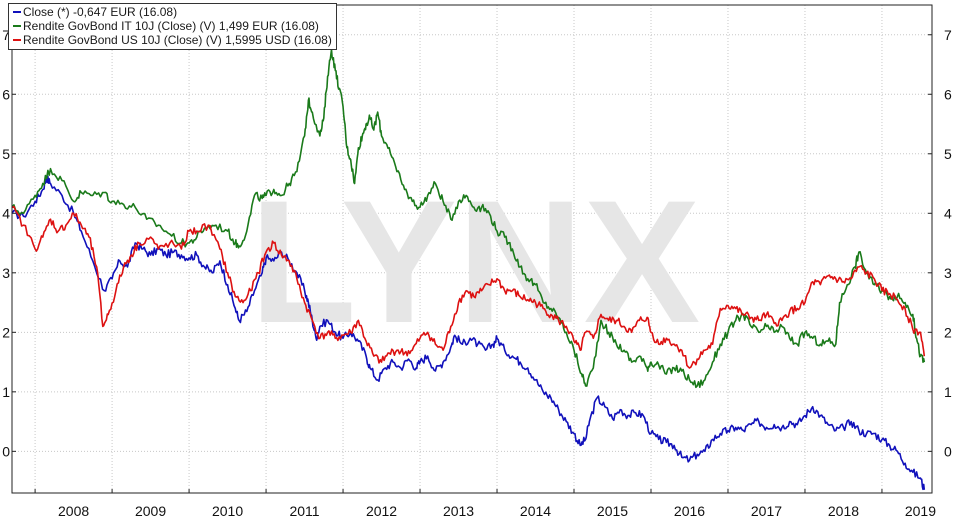 This screenshot has height=521, width=957. I want to click on legend-swatch-it, so click(17, 26).